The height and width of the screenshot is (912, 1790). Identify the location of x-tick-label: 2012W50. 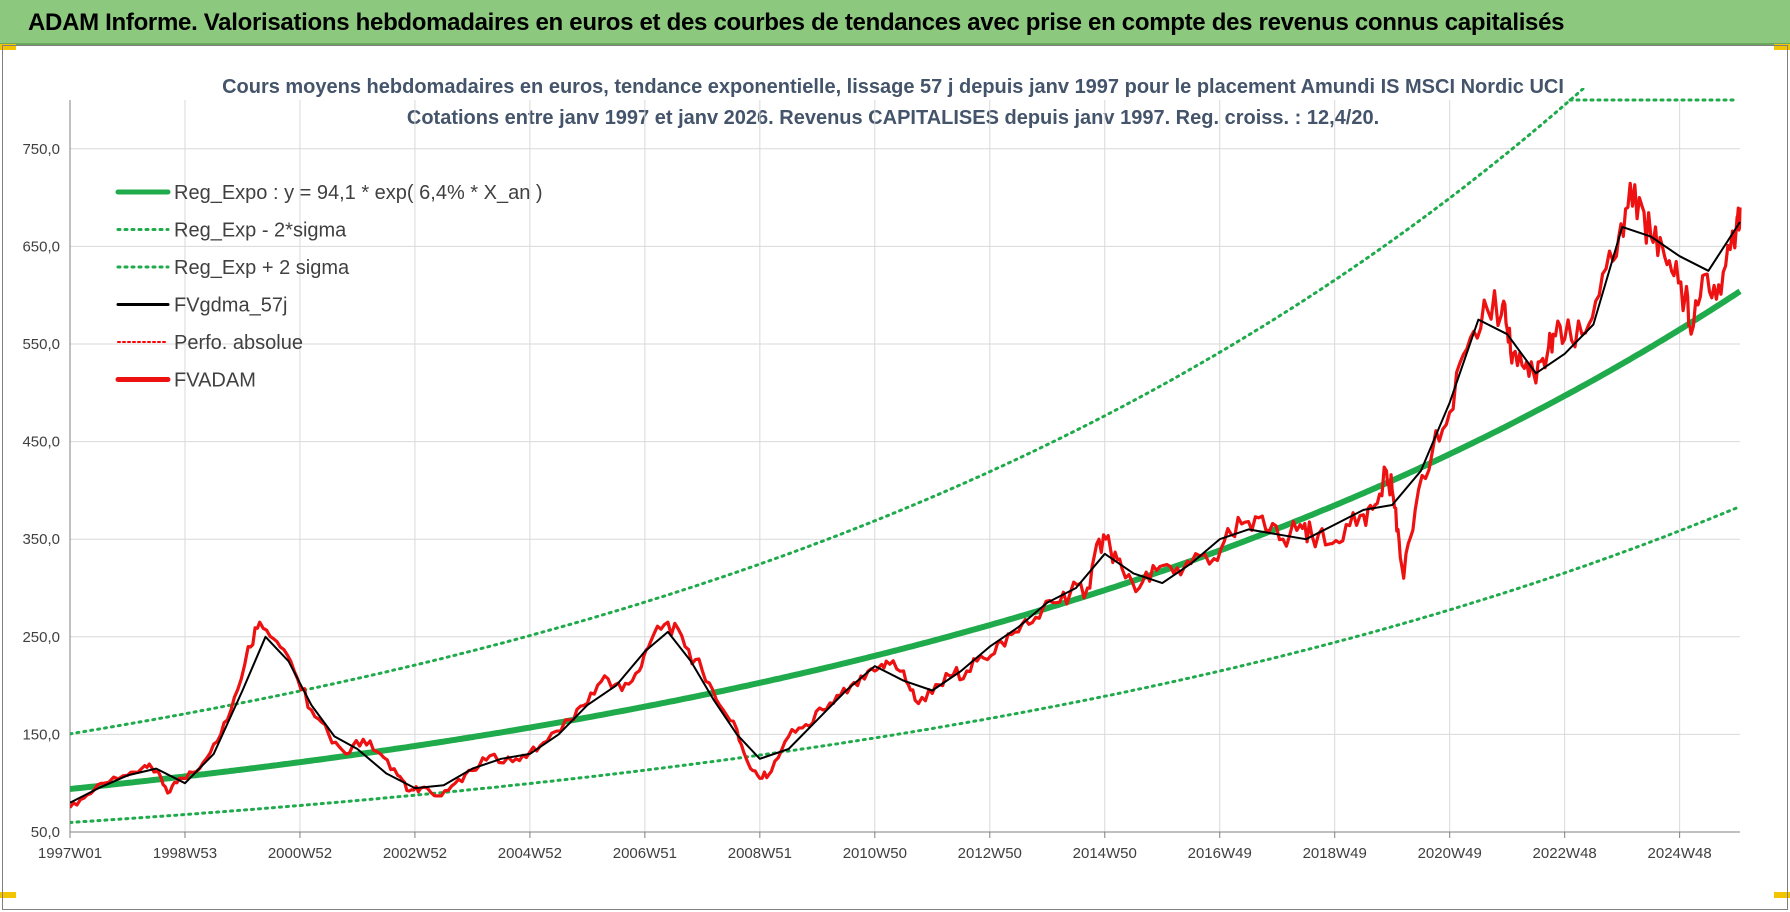
(990, 853).